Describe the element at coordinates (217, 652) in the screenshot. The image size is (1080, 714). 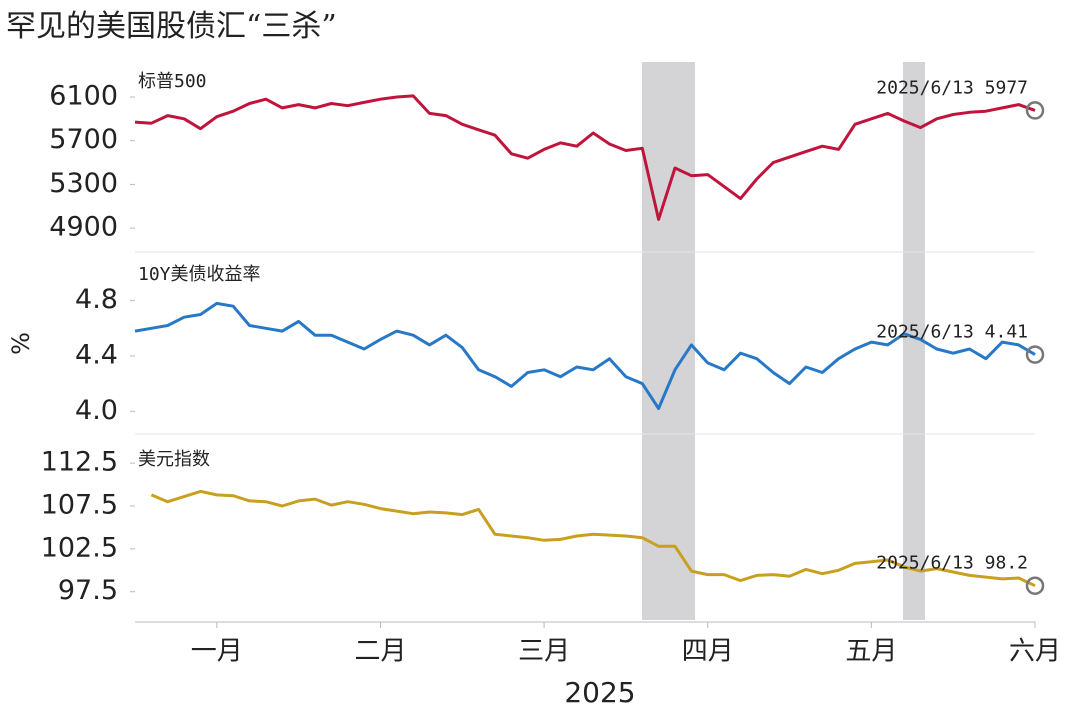
I see `x-tick-label: 一月` at that location.